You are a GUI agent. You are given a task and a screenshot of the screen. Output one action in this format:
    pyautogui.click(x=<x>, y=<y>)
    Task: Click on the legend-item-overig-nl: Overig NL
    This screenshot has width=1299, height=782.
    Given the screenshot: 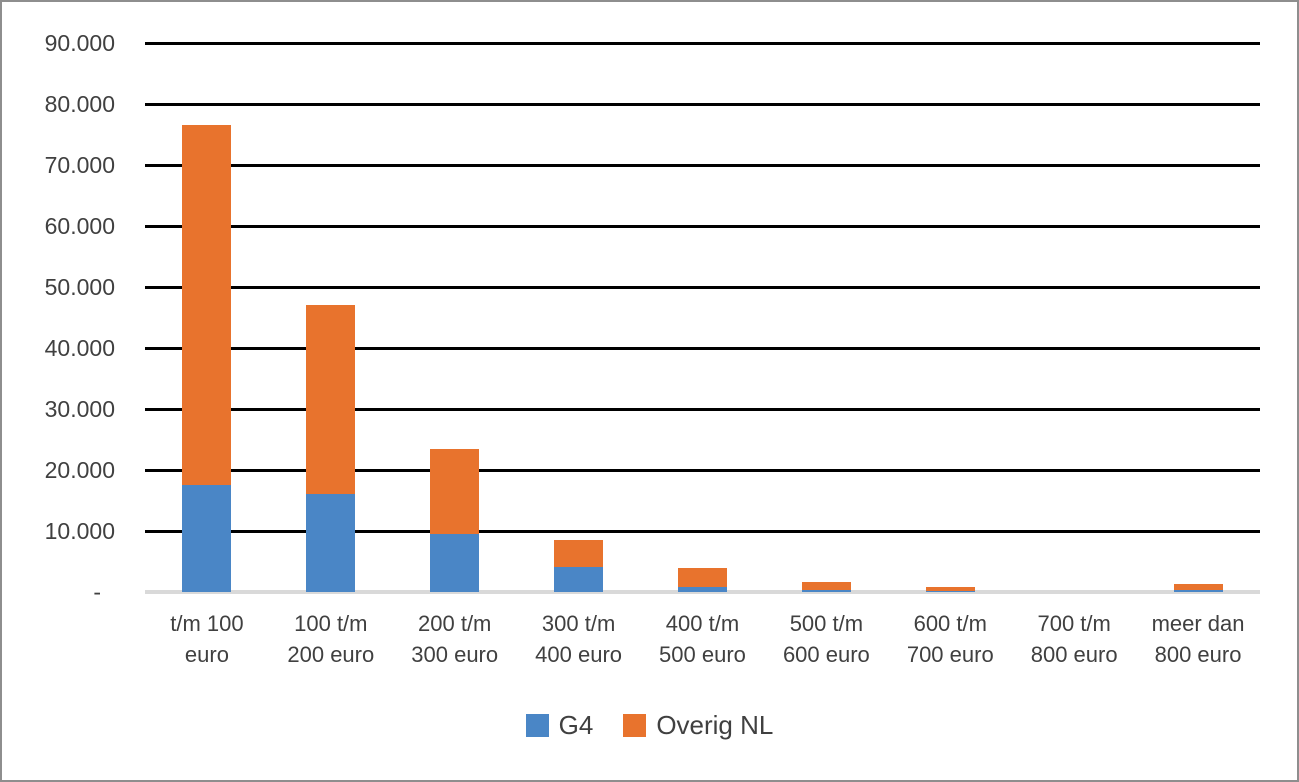 What is the action you would take?
    pyautogui.click(x=698, y=725)
    